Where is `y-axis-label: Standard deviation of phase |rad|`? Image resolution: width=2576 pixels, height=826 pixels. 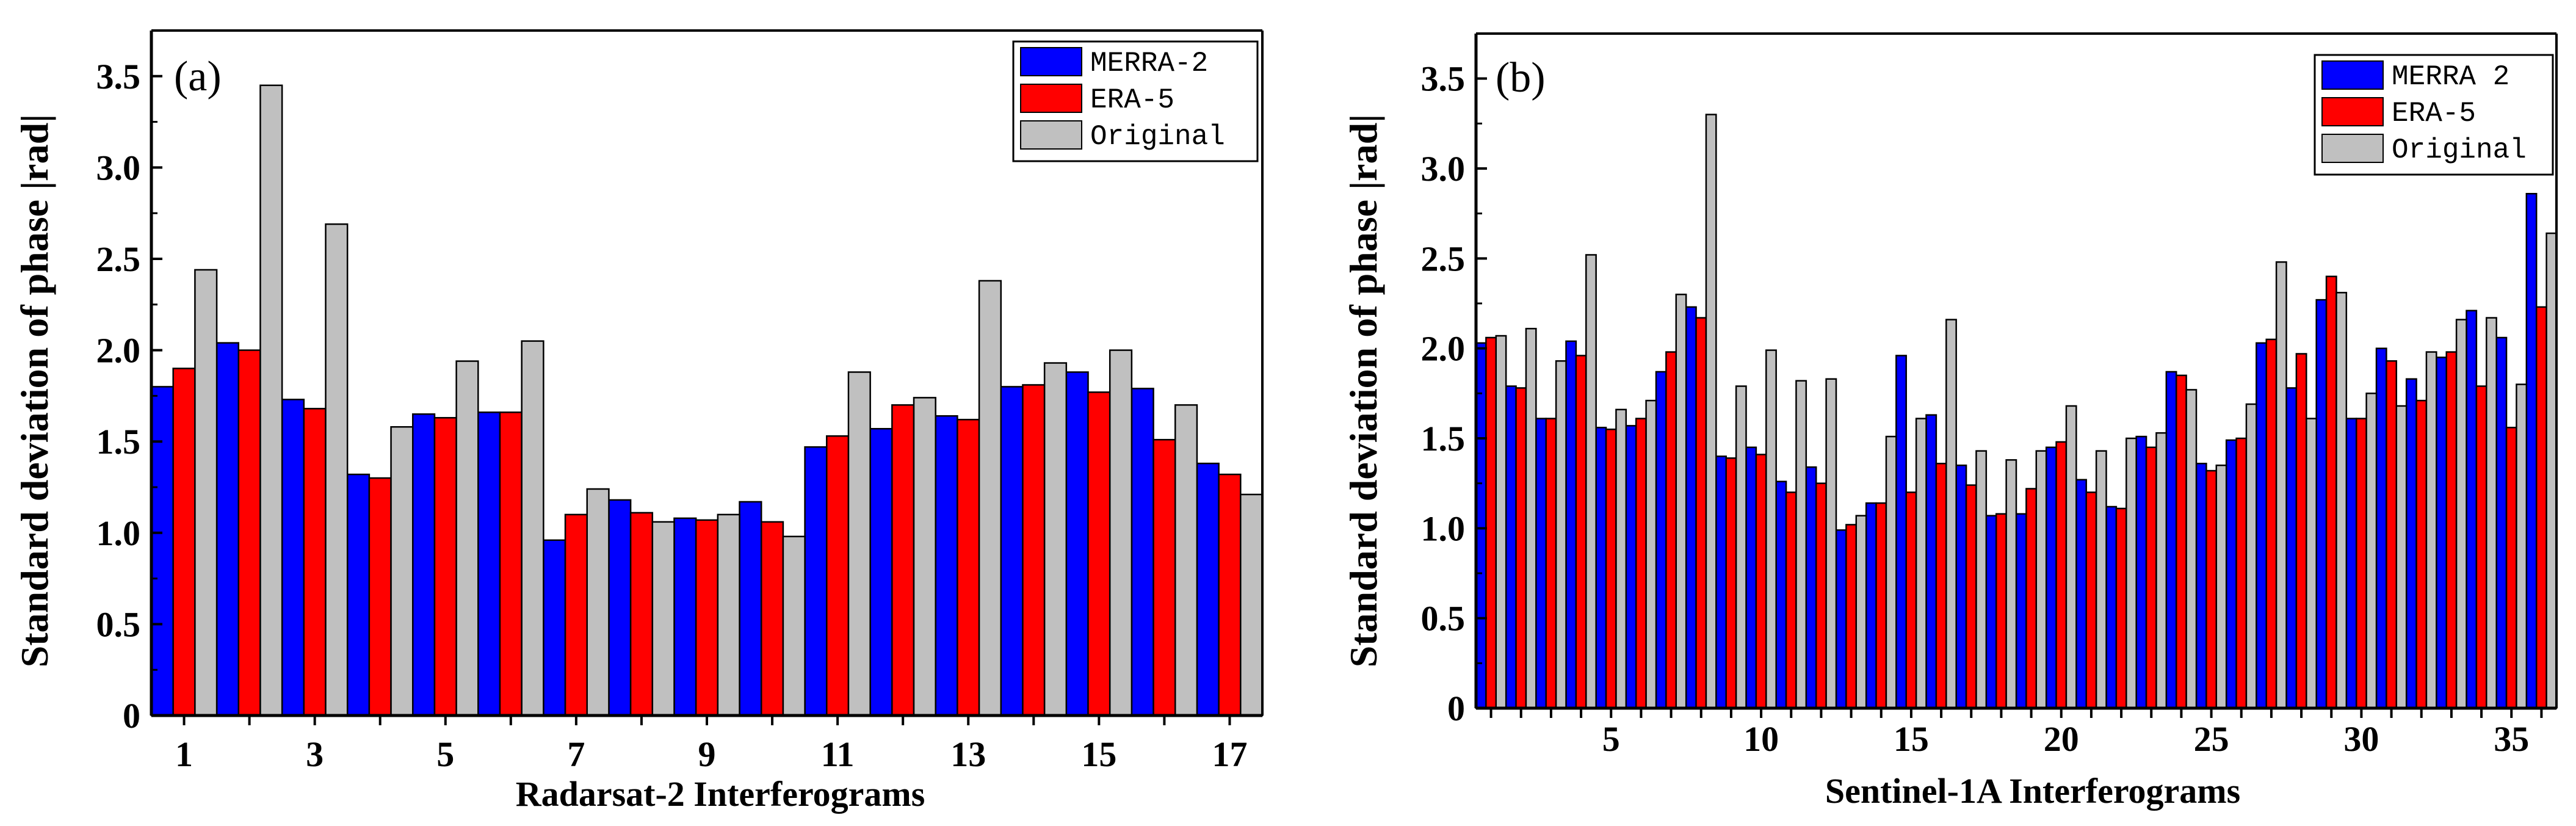
y-axis-label: Standard deviation of phase |rad| is located at coordinates (34, 391).